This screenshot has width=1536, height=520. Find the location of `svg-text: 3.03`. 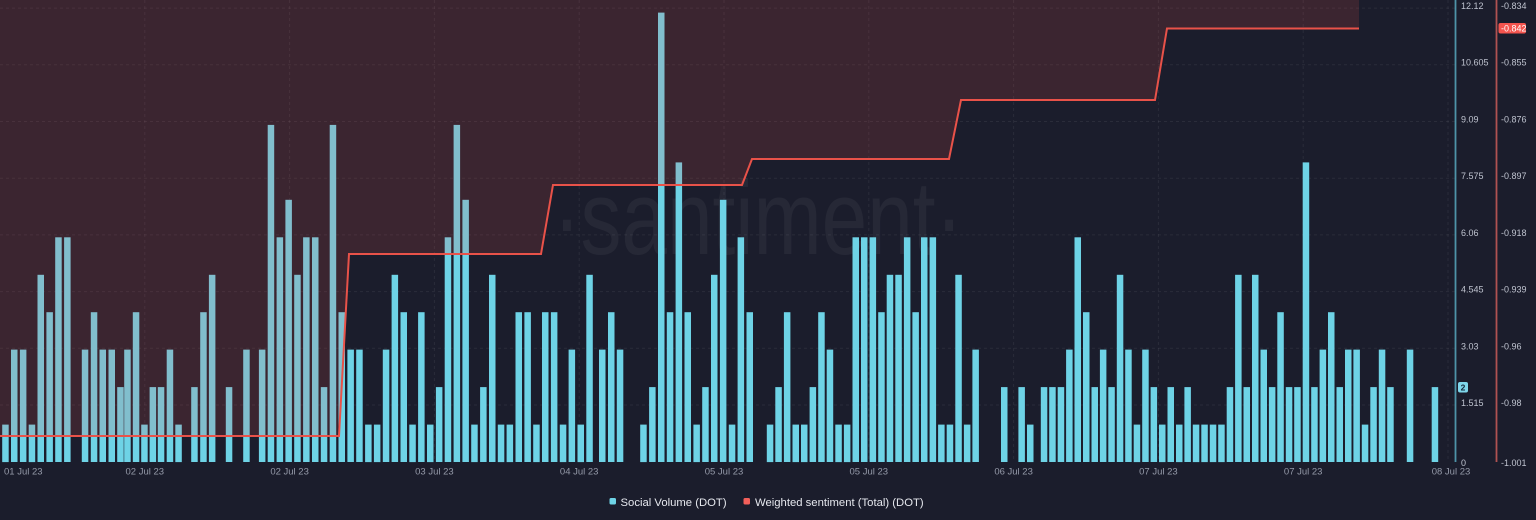

svg-text: 3.03 is located at coordinates (1470, 346).